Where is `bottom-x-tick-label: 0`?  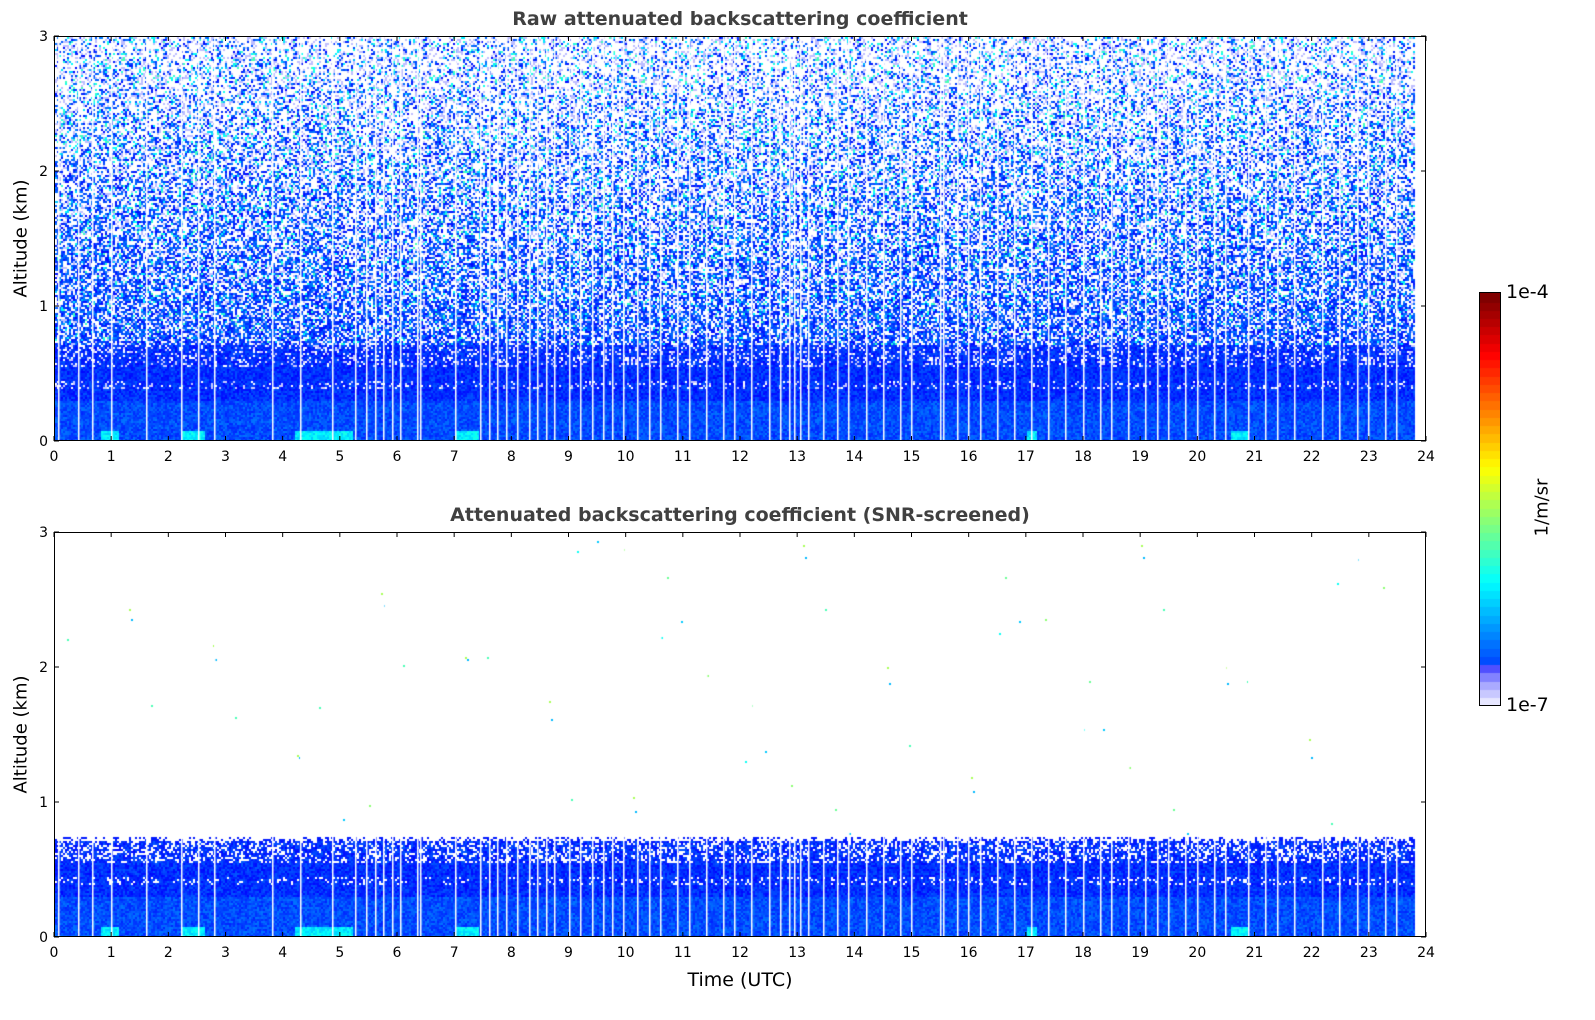
bottom-x-tick-label: 0 is located at coordinates (54, 953).